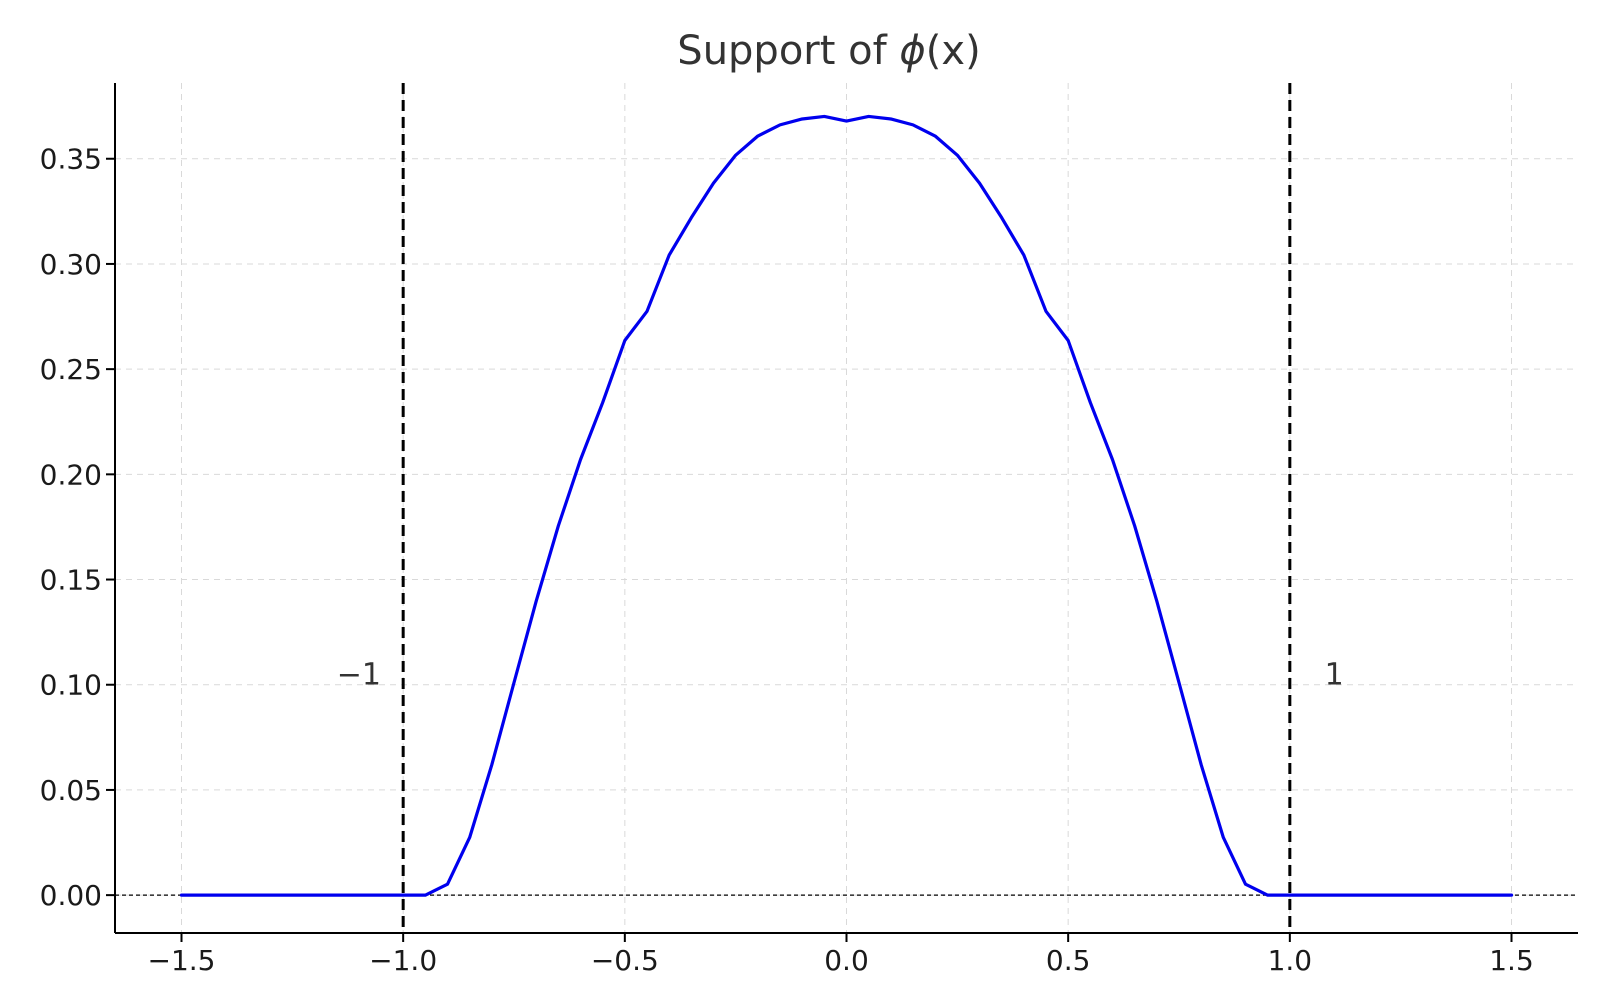 This screenshot has width=1600, height=1000. Describe the element at coordinates (840, 675) in the screenshot. I see `annotations: −1 1` at that location.